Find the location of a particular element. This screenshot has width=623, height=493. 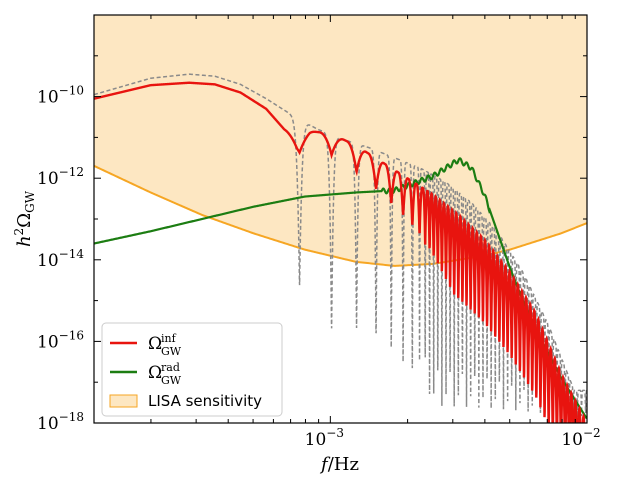

y-tick-label: 10−14 is located at coordinates (60, 259).